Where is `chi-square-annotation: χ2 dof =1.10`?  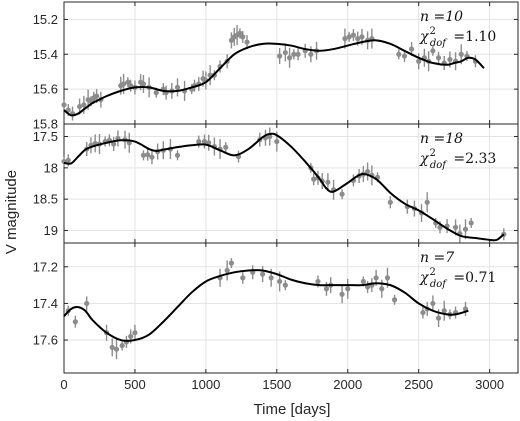 chi-square-annotation: χ2 dof =1.10 is located at coordinates (457, 37).